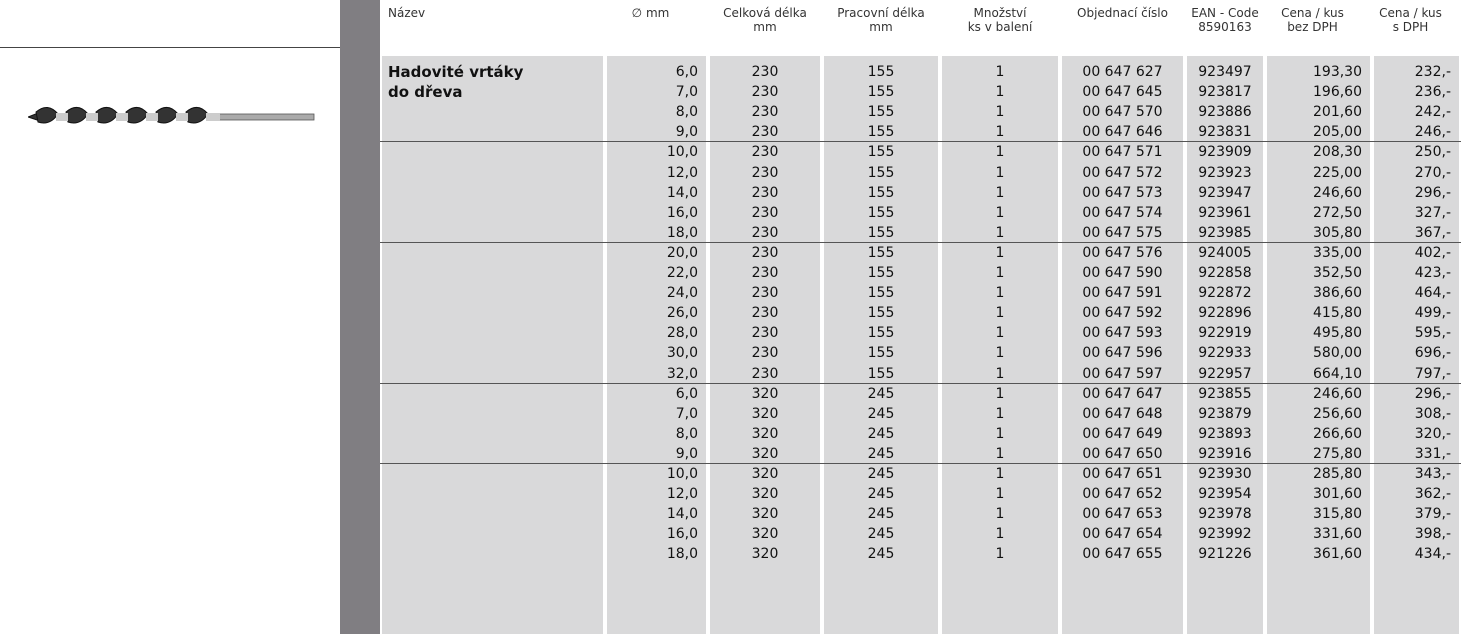  Describe the element at coordinates (1122, 72) in the screenshot. I see `cell: 00 647 627` at that location.